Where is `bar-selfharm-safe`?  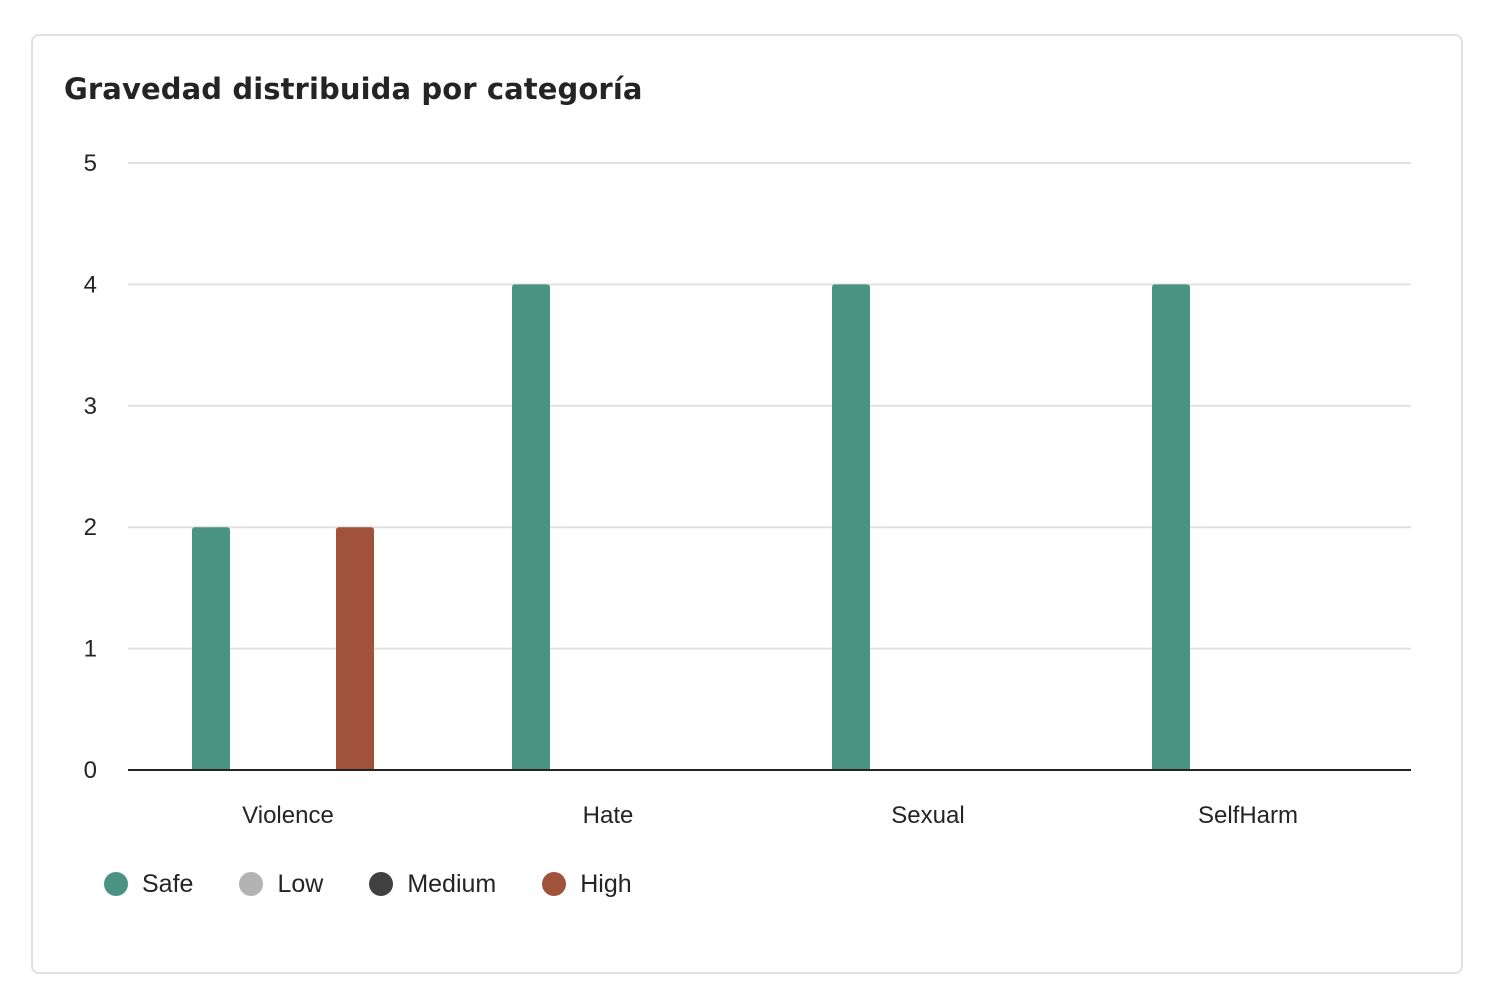
bar-selfharm-safe is located at coordinates (1171, 527).